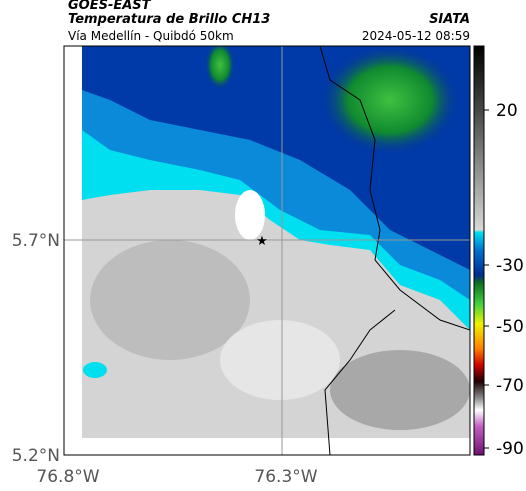 This screenshot has width=526, height=491. What do you see at coordinates (449, 19) in the screenshot?
I see `agency: SIATA` at bounding box center [449, 19].